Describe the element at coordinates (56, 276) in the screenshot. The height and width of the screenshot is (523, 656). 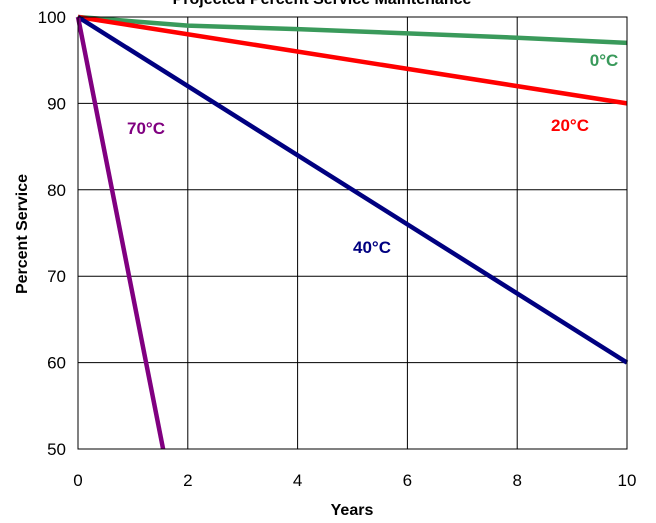
I see `y-tick-label-2: 70` at that location.